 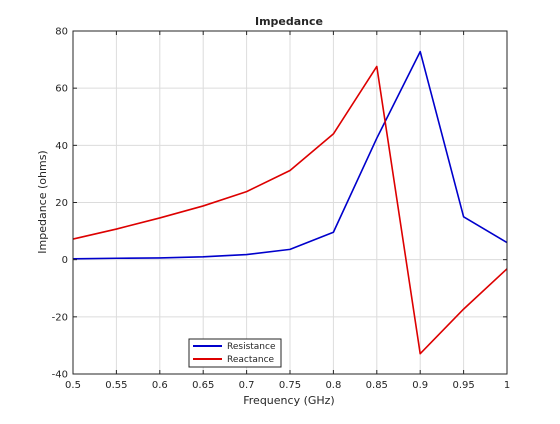 I want to click on x-tick-label: 0.65, so click(x=203, y=385).